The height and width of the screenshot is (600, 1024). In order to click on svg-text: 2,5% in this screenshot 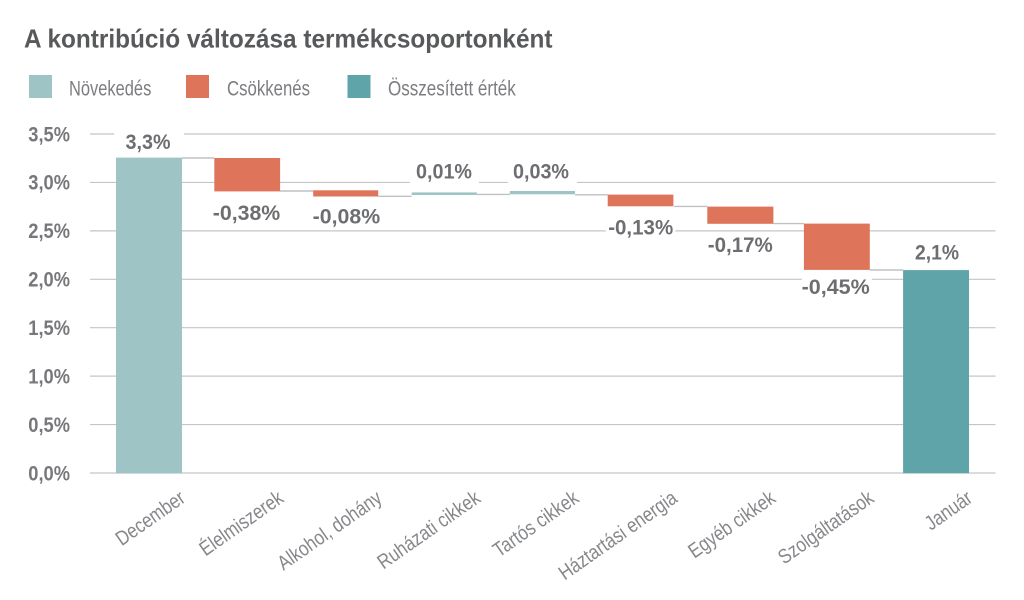, I will do `click(49, 231)`.